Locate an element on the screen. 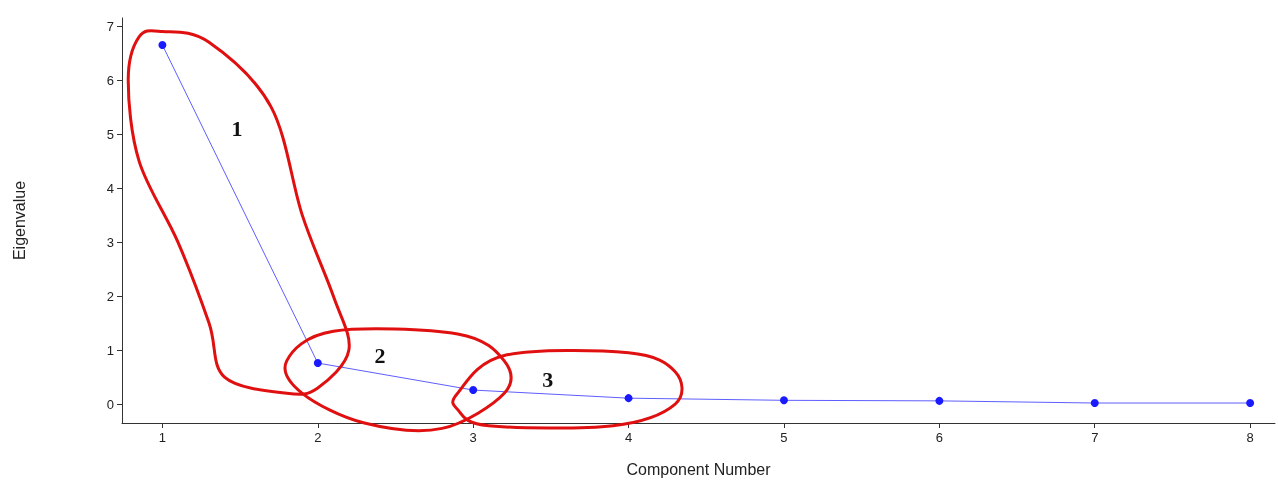  y-tick-label: 4 is located at coordinates (110, 188).